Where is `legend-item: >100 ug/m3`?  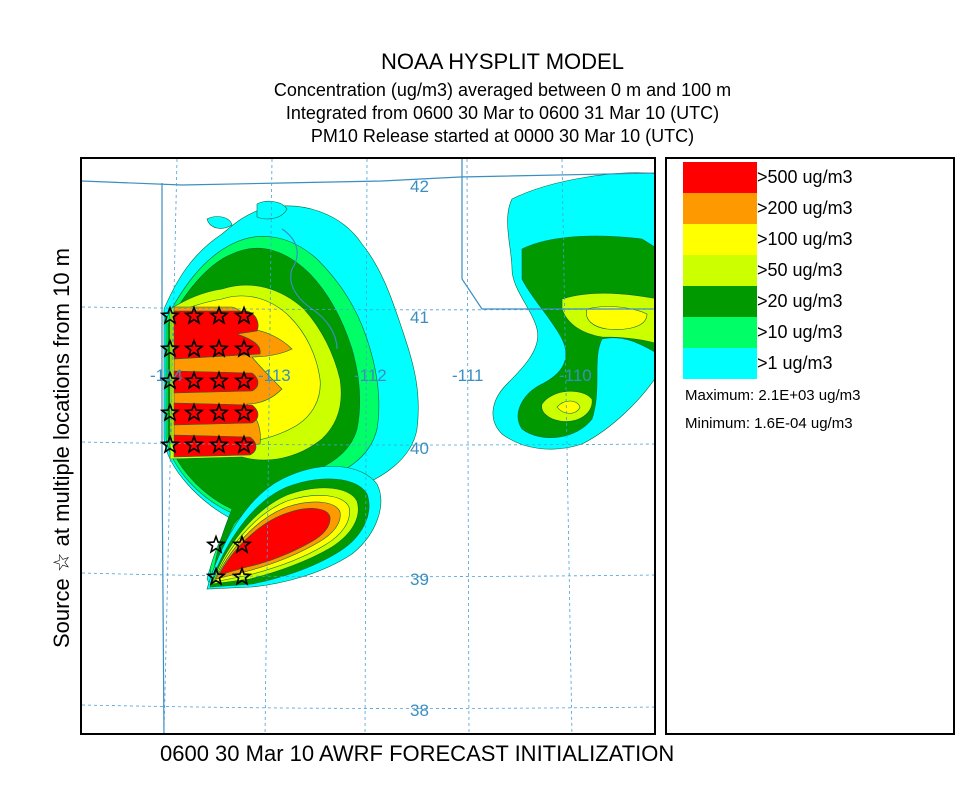 legend-item: >100 ug/m3 is located at coordinates (818, 239).